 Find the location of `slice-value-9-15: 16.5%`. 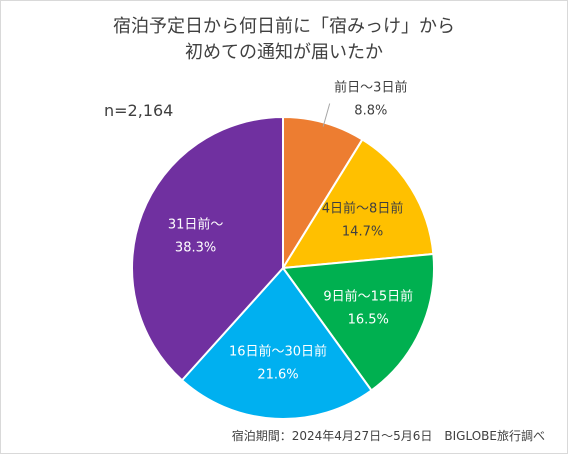

slice-value-9-15: 16.5% is located at coordinates (368, 320).